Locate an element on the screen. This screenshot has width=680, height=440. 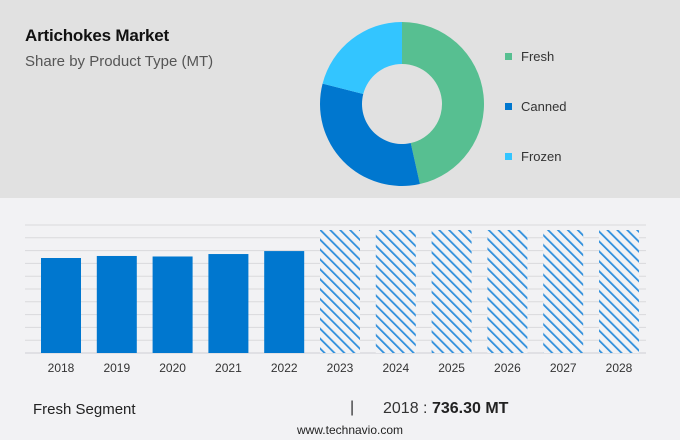
x-tick-label: 2023 is located at coordinates (340, 368).